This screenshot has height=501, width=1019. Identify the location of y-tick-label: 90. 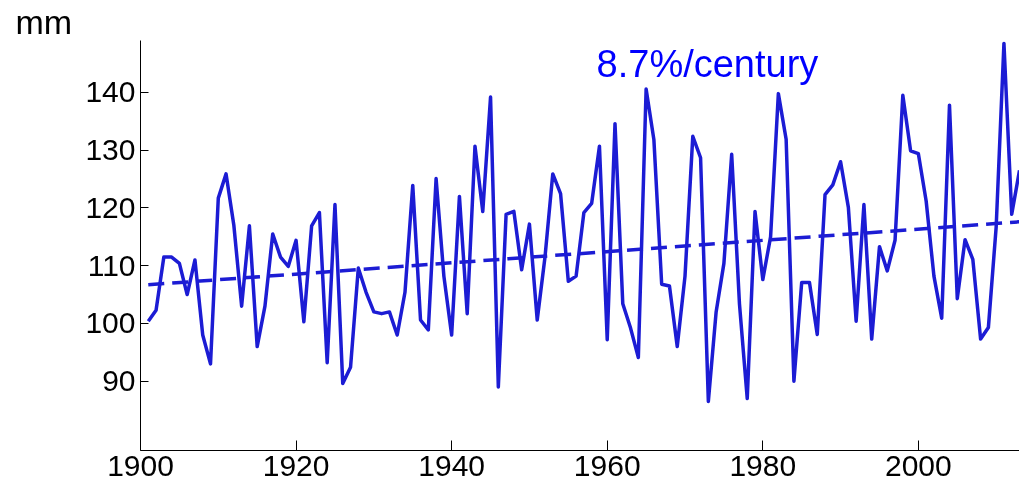
(119, 381).